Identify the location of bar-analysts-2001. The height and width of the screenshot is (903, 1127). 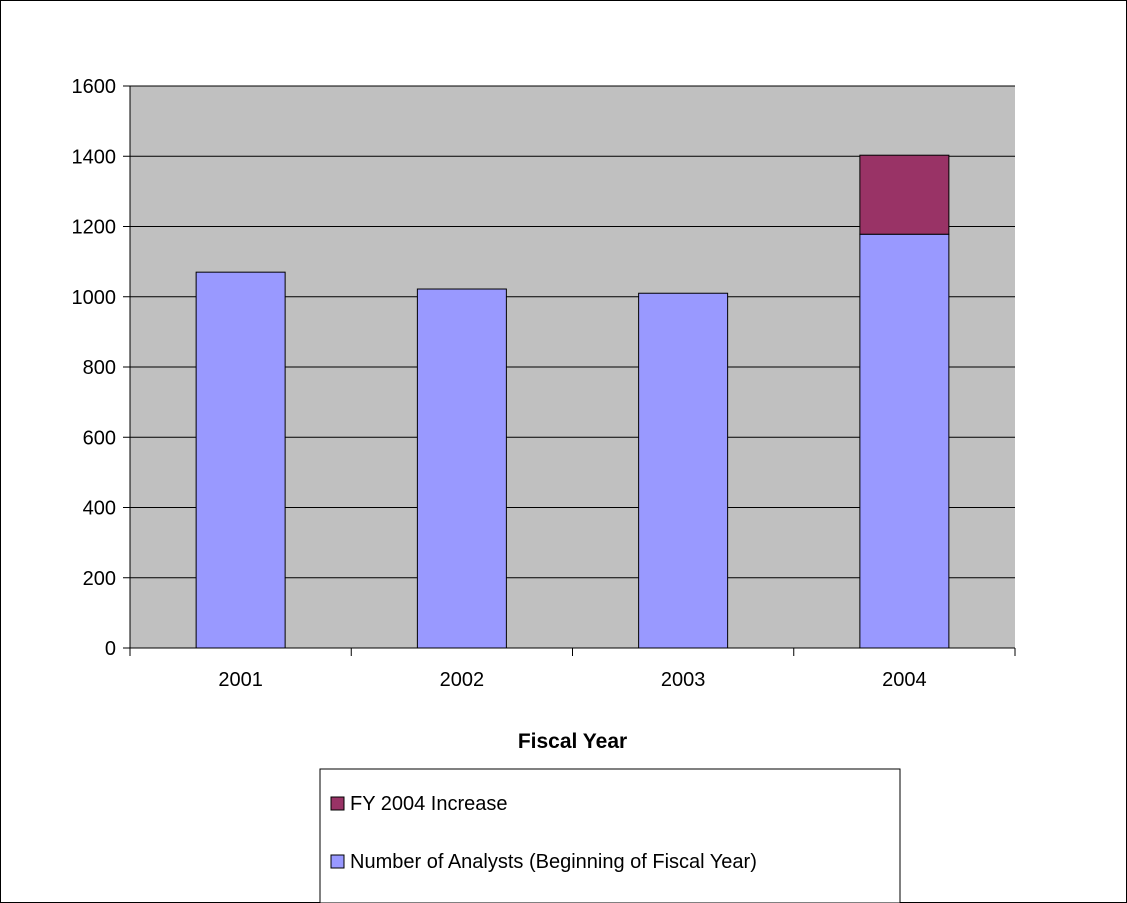
(240, 460).